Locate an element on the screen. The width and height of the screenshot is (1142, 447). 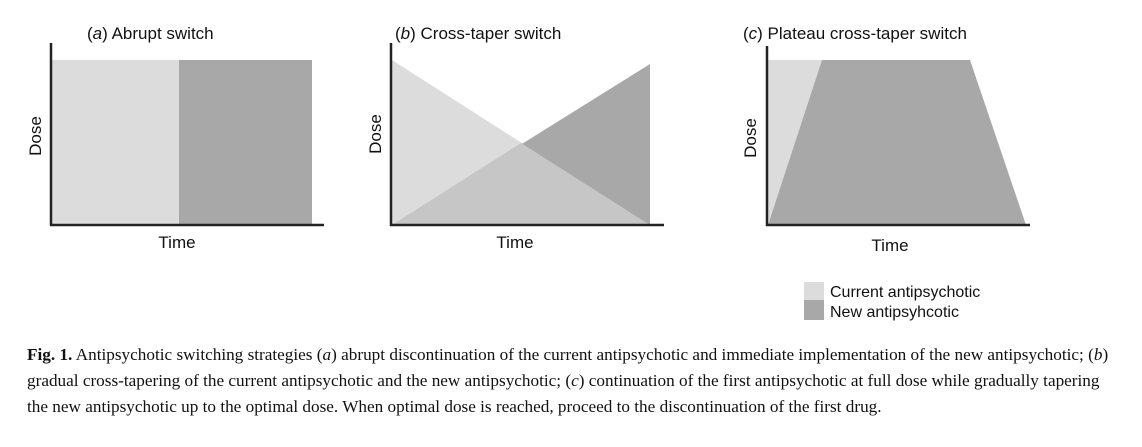
panel-a-y-label: Dose is located at coordinates (35, 136).